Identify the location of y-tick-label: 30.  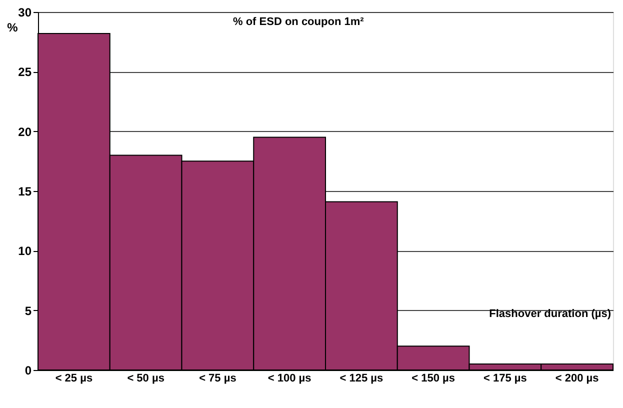
(25, 13).